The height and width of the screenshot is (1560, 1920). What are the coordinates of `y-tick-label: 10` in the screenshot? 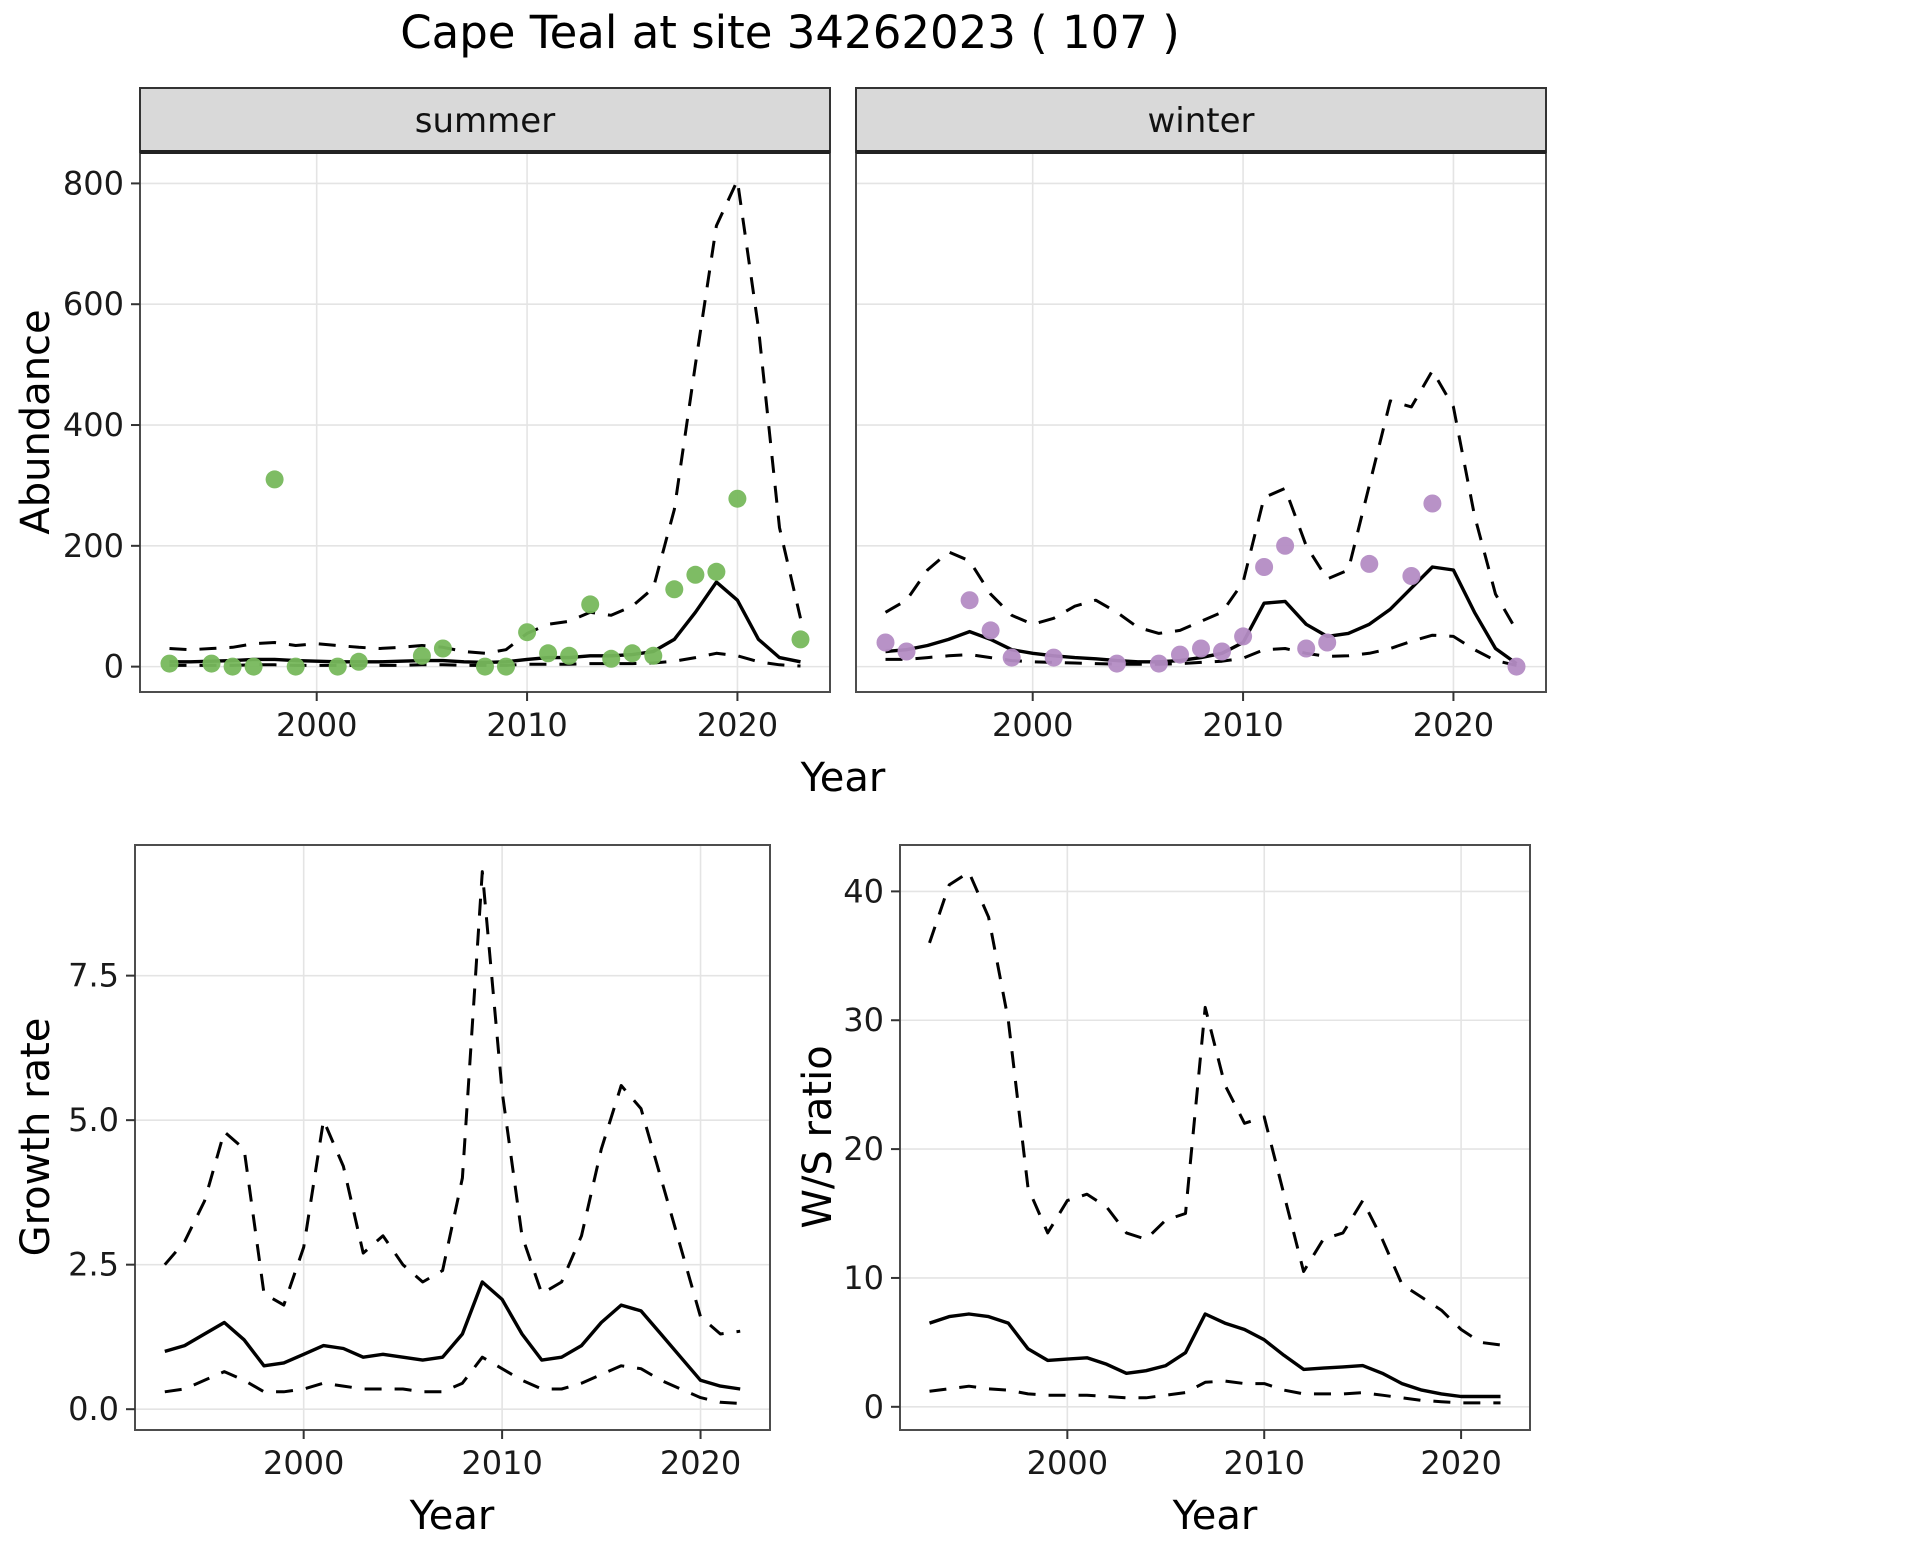 It's located at (863, 1278).